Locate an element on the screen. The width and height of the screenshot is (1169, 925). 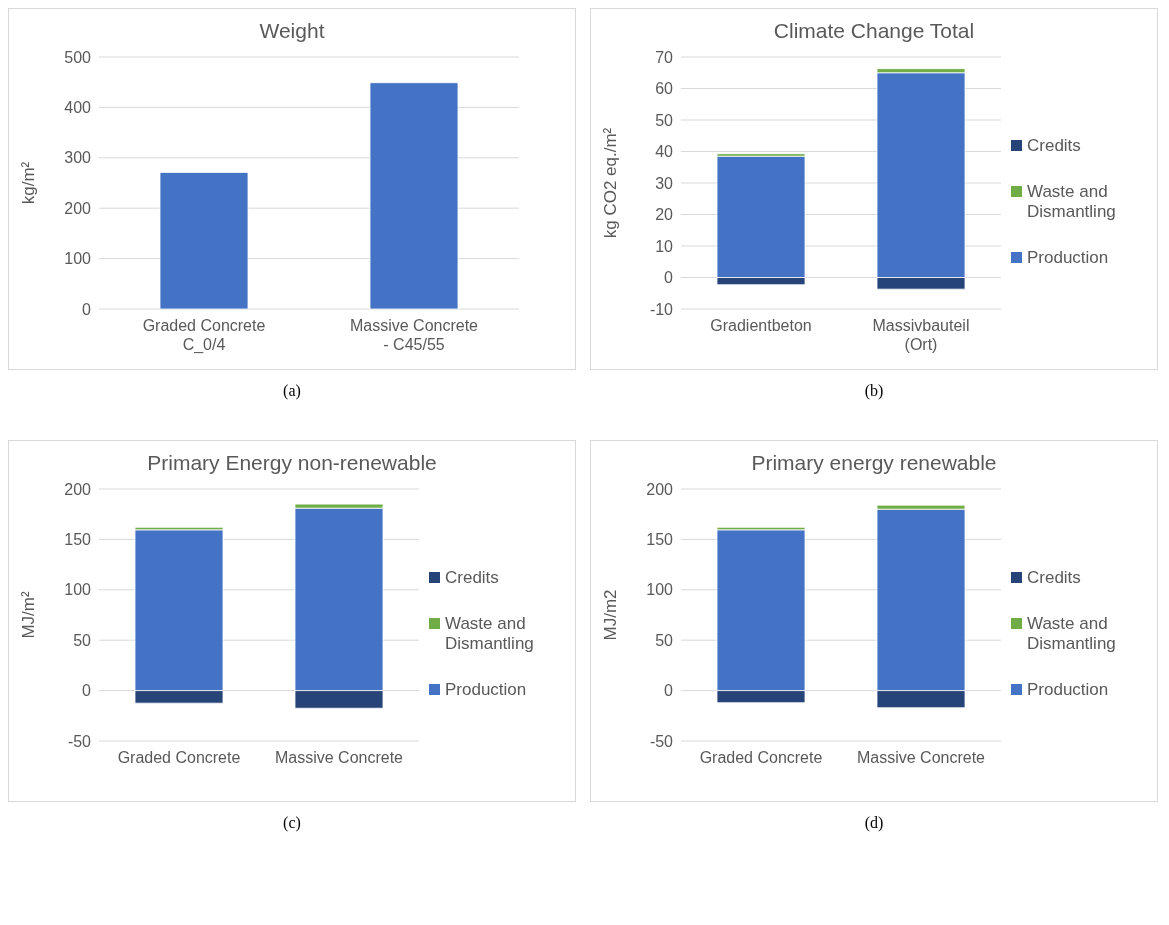
y-tick-label: 60 is located at coordinates (664, 89).